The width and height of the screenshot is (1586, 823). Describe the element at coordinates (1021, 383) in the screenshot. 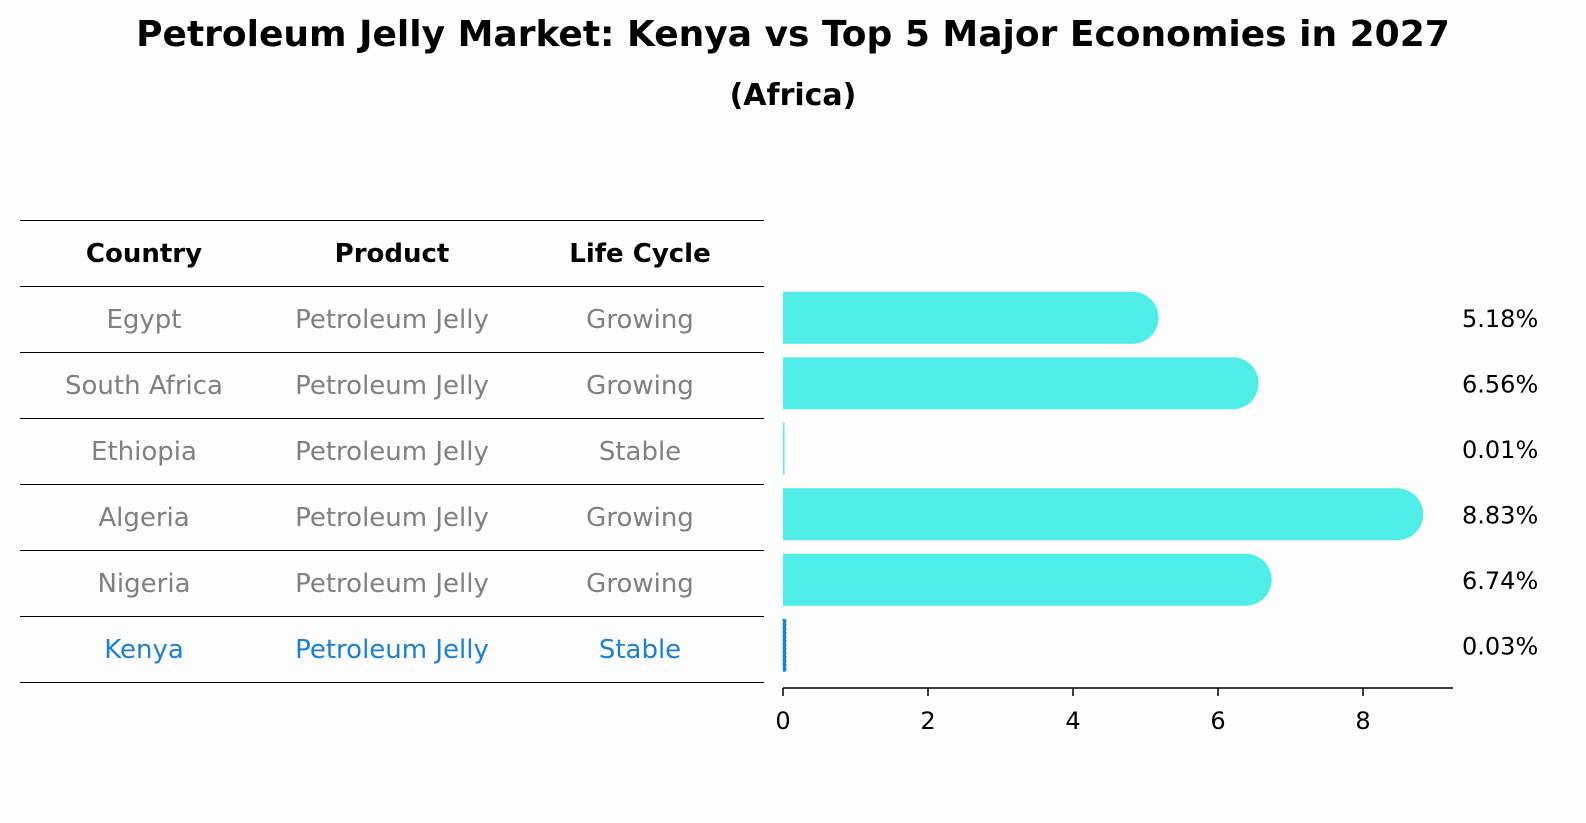

I see `bar-south-africa` at that location.